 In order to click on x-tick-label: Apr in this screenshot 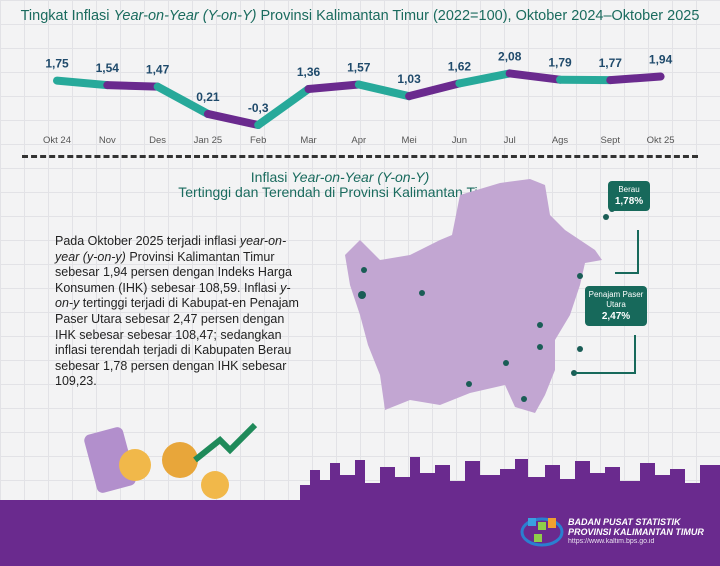, I will do `click(358, 140)`.